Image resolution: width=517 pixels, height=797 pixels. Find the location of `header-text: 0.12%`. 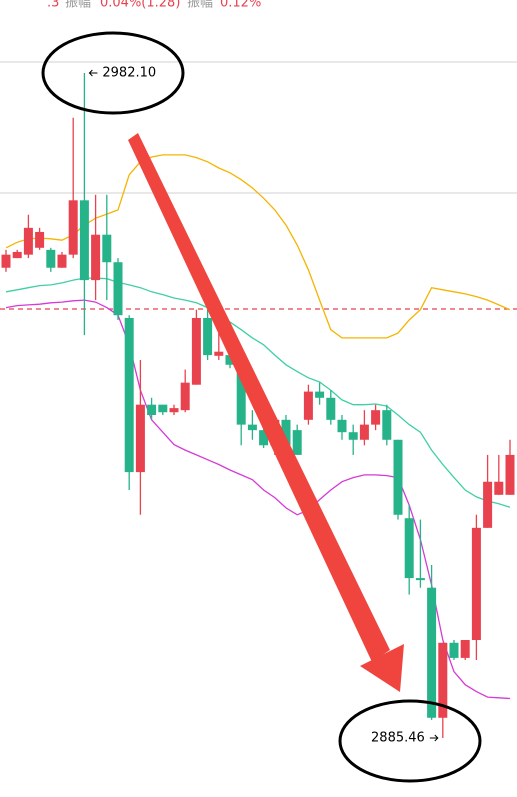

header-text: 0.12% is located at coordinates (240, 5).